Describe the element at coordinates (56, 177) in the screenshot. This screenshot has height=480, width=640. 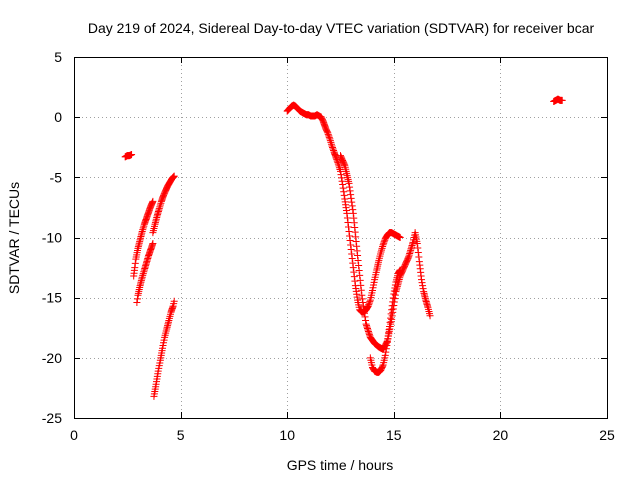
I see `y-tick-label: -5` at that location.